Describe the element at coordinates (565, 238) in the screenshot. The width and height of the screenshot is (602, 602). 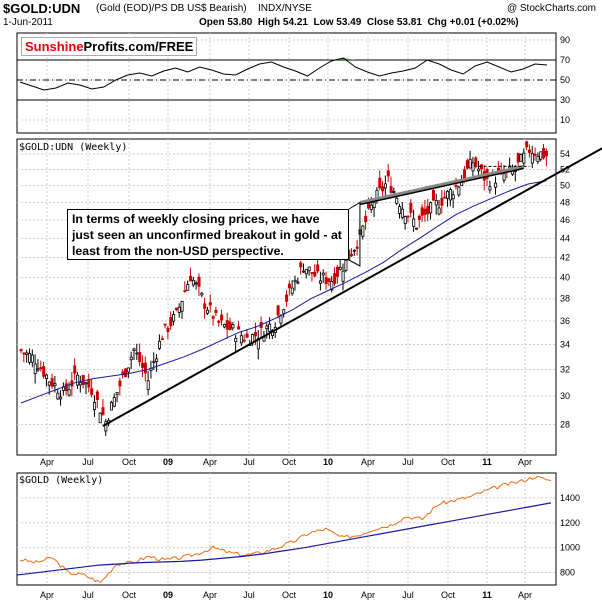
I see `price-tick-label: 44` at that location.